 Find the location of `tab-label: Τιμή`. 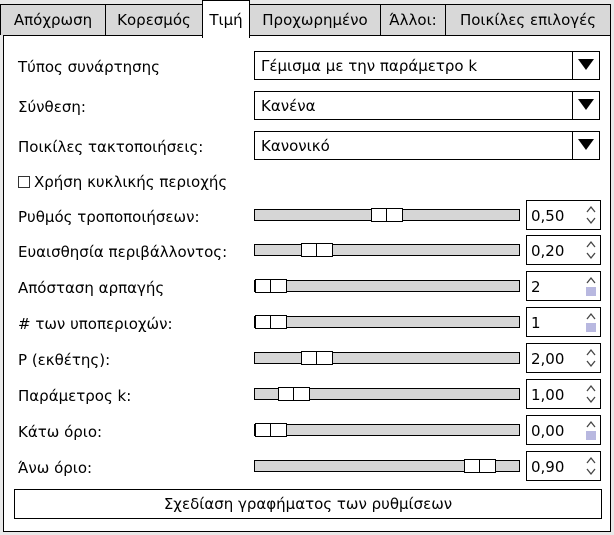

tab-label: Τιμή is located at coordinates (226, 19).